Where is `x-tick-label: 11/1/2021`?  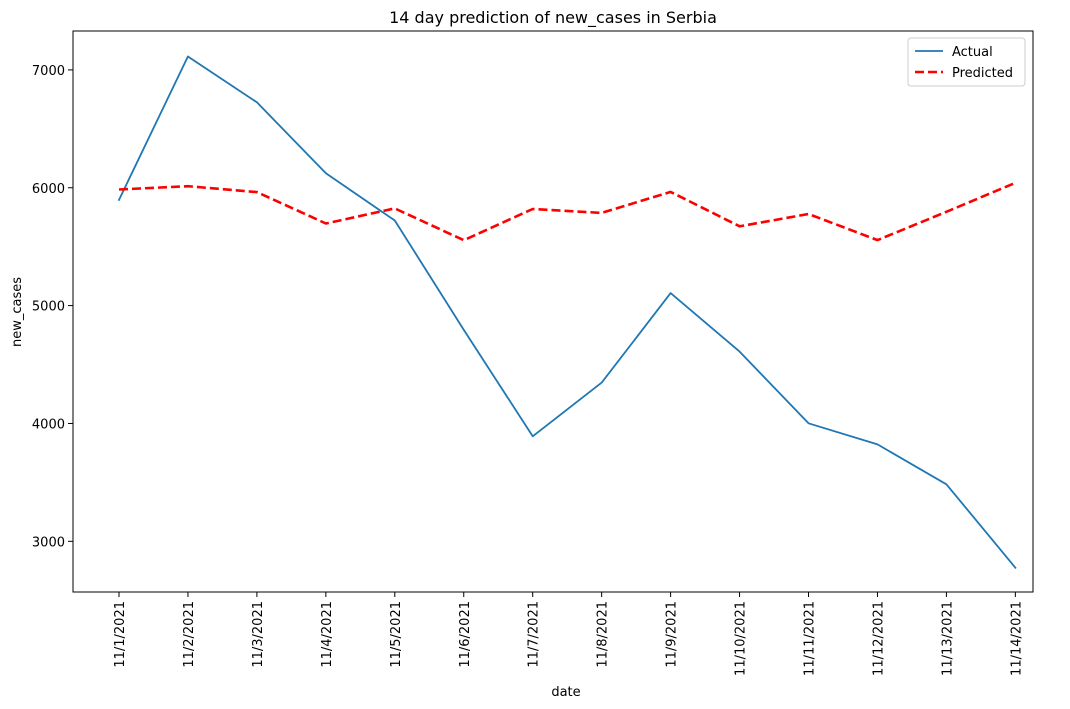
x-tick-label: 11/1/2021 is located at coordinates (120, 634).